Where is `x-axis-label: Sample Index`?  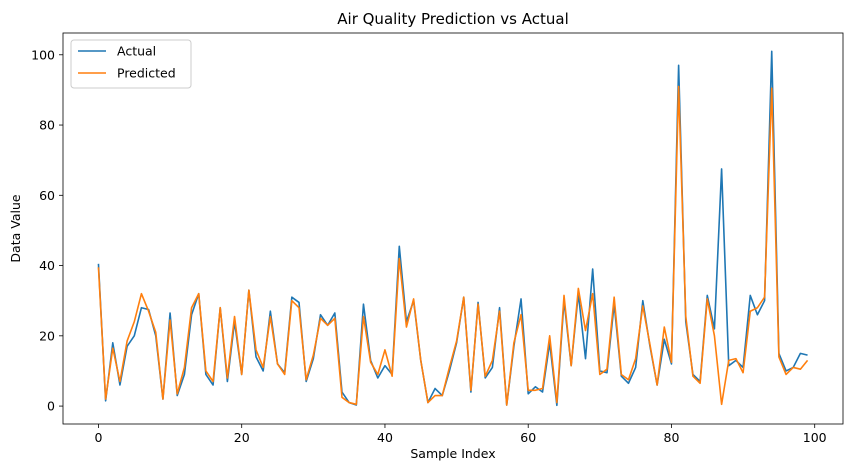 x-axis-label: Sample Index is located at coordinates (452, 453).